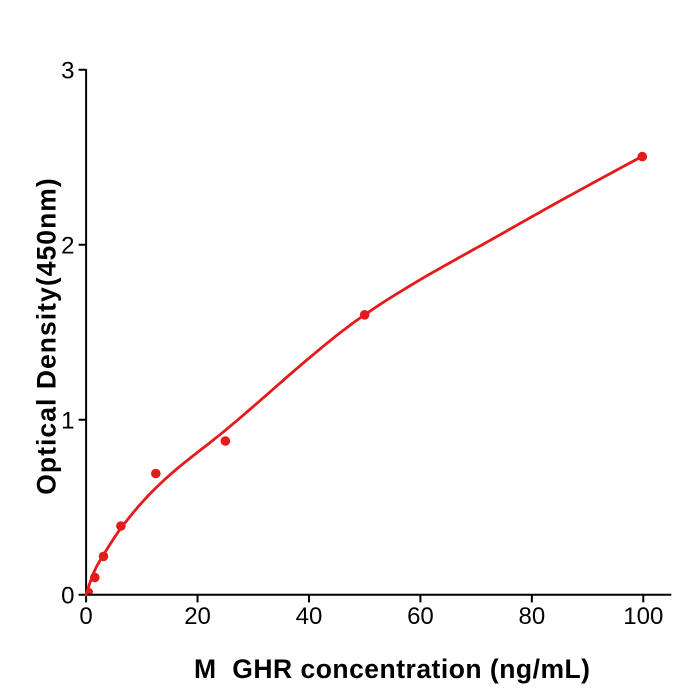 The height and width of the screenshot is (700, 700). Describe the element at coordinates (47, 336) in the screenshot. I see `svg-text: Optical Density(450nm)` at that location.